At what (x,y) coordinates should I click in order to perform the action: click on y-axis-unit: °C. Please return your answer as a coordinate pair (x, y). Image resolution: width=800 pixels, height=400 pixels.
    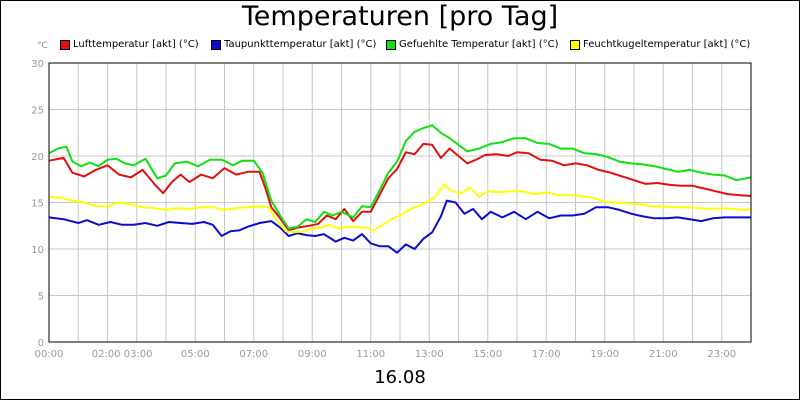
    Looking at the image, I should click on (42, 46).